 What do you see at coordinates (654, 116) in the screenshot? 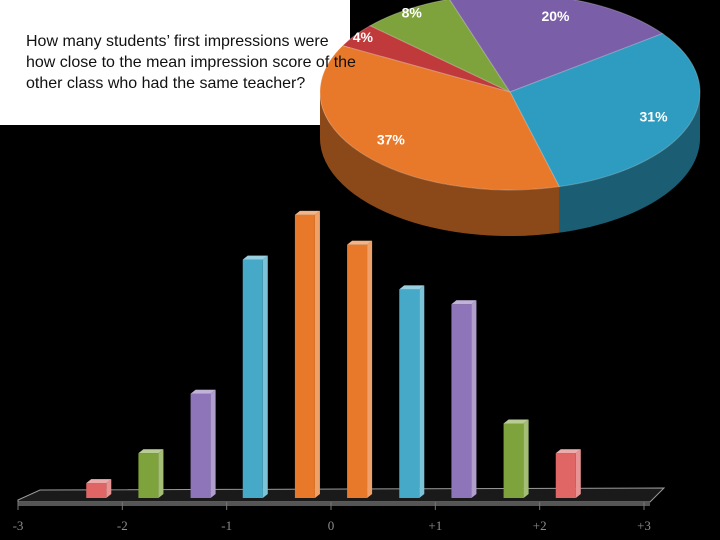
I see `slice-label: 31%` at bounding box center [654, 116].